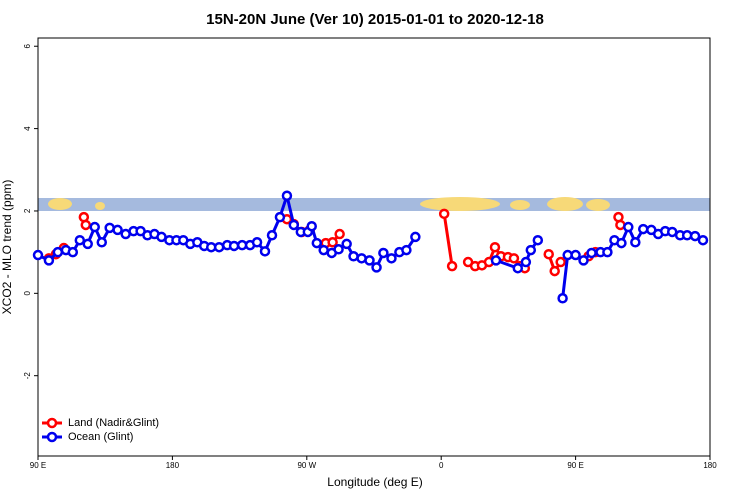 The height and width of the screenshot is (500, 750). Describe the element at coordinates (27, 45) in the screenshot. I see `y-tick-label: 6` at that location.